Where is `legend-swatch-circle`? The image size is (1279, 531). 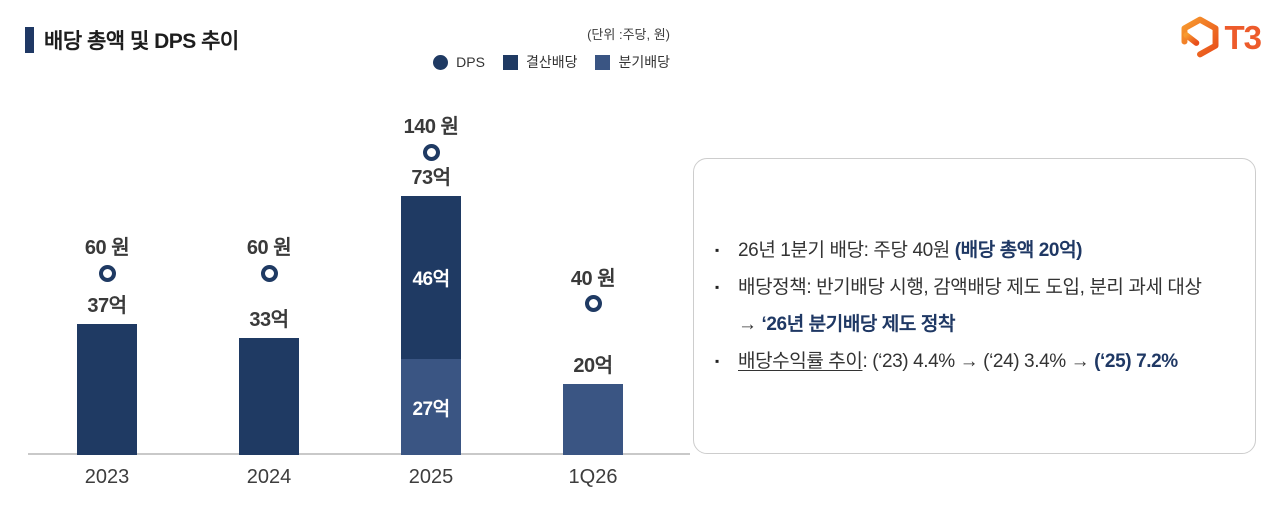
legend-swatch-circle is located at coordinates (441, 62).